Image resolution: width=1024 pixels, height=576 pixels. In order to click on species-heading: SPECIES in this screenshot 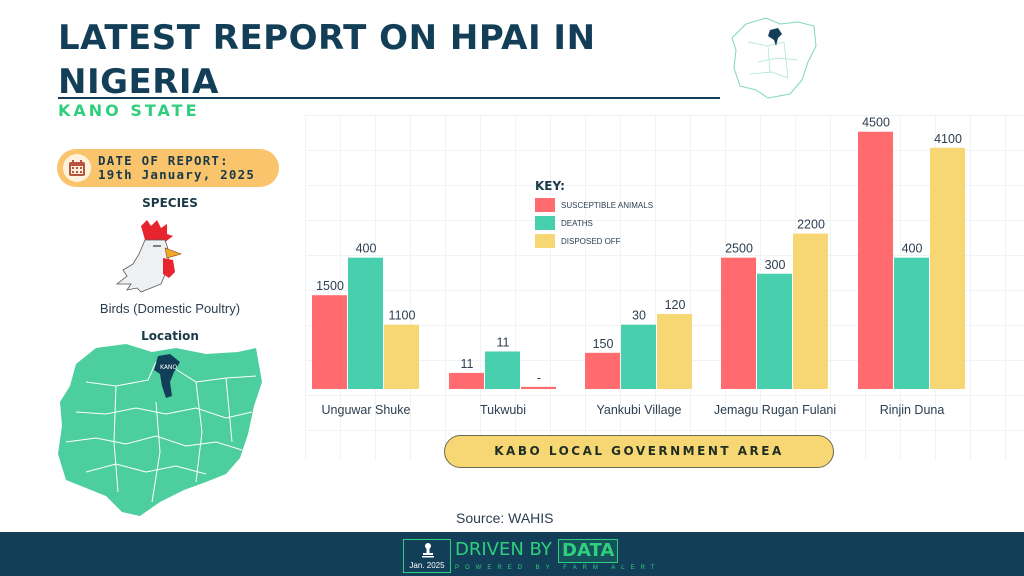, I will do `click(170, 203)`.